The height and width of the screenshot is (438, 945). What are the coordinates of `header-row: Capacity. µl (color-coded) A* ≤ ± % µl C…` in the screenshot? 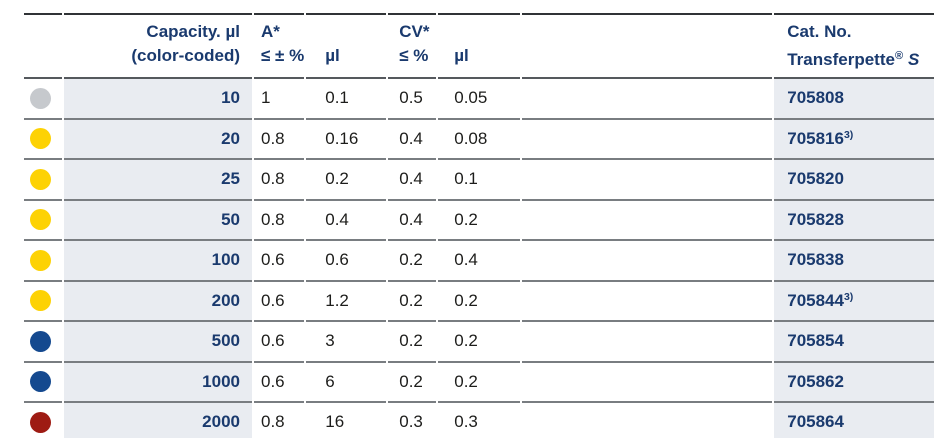 It's located at (479, 46).